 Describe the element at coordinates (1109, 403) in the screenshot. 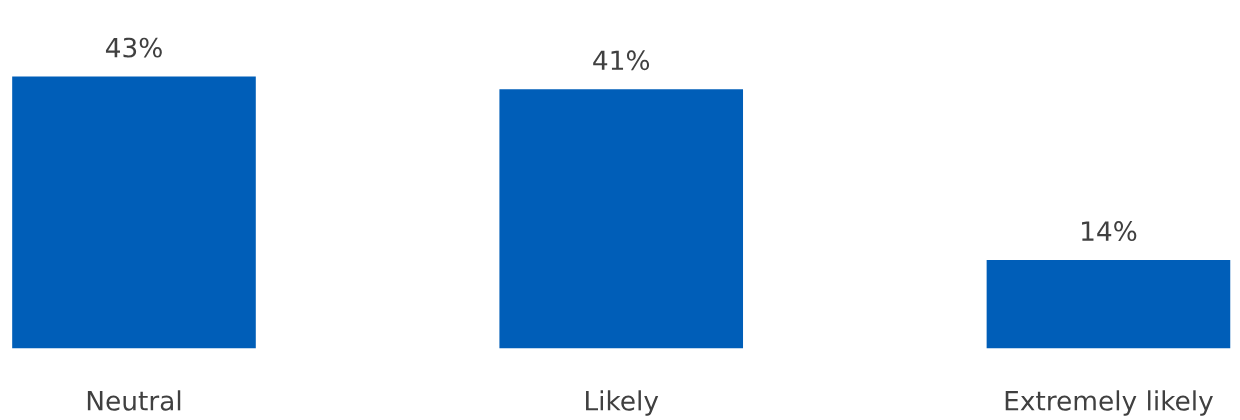

I see `x-tick-label: Extremely likely` at that location.